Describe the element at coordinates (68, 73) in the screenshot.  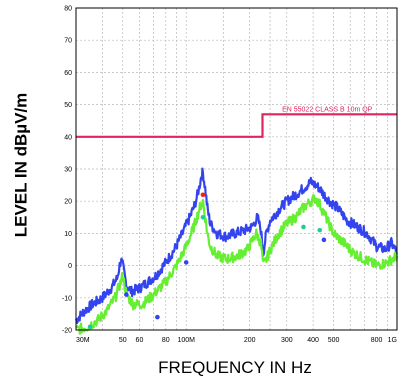
I see `y-tick-label: 60` at that location.